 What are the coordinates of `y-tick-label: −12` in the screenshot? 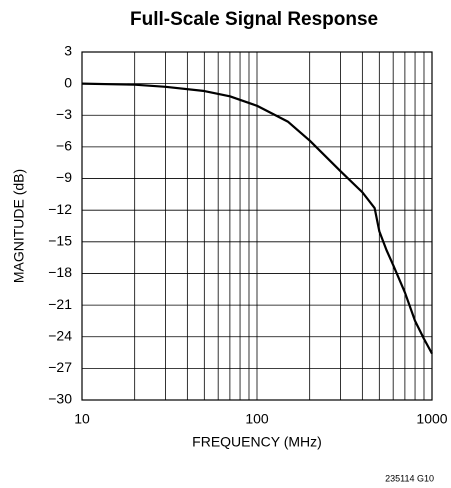 It's located at (60, 209).